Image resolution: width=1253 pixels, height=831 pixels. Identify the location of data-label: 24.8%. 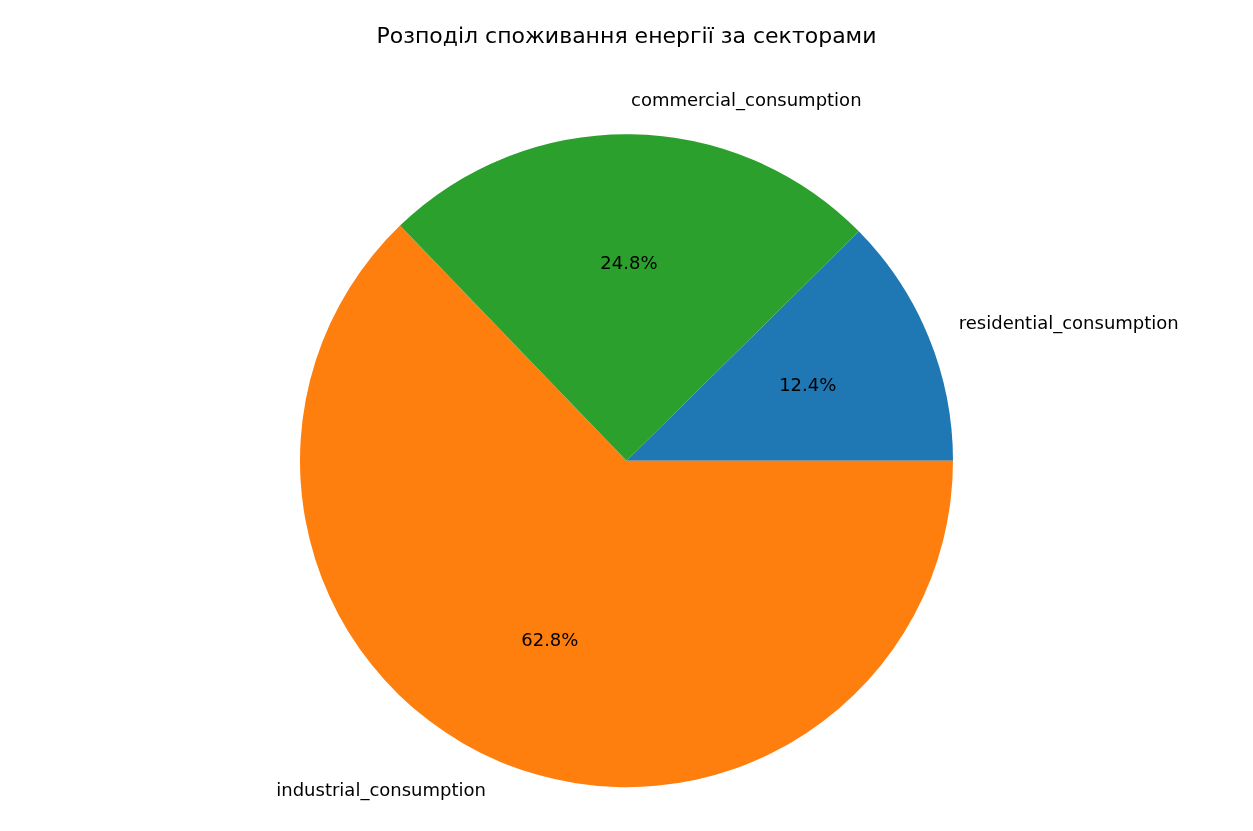
(629, 263).